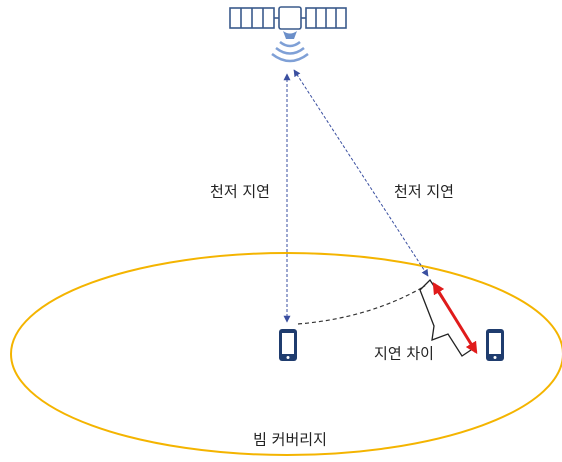 Image resolution: width=562 pixels, height=462 pixels. Describe the element at coordinates (290, 440) in the screenshot. I see `label: 빔 커버리지` at that location.